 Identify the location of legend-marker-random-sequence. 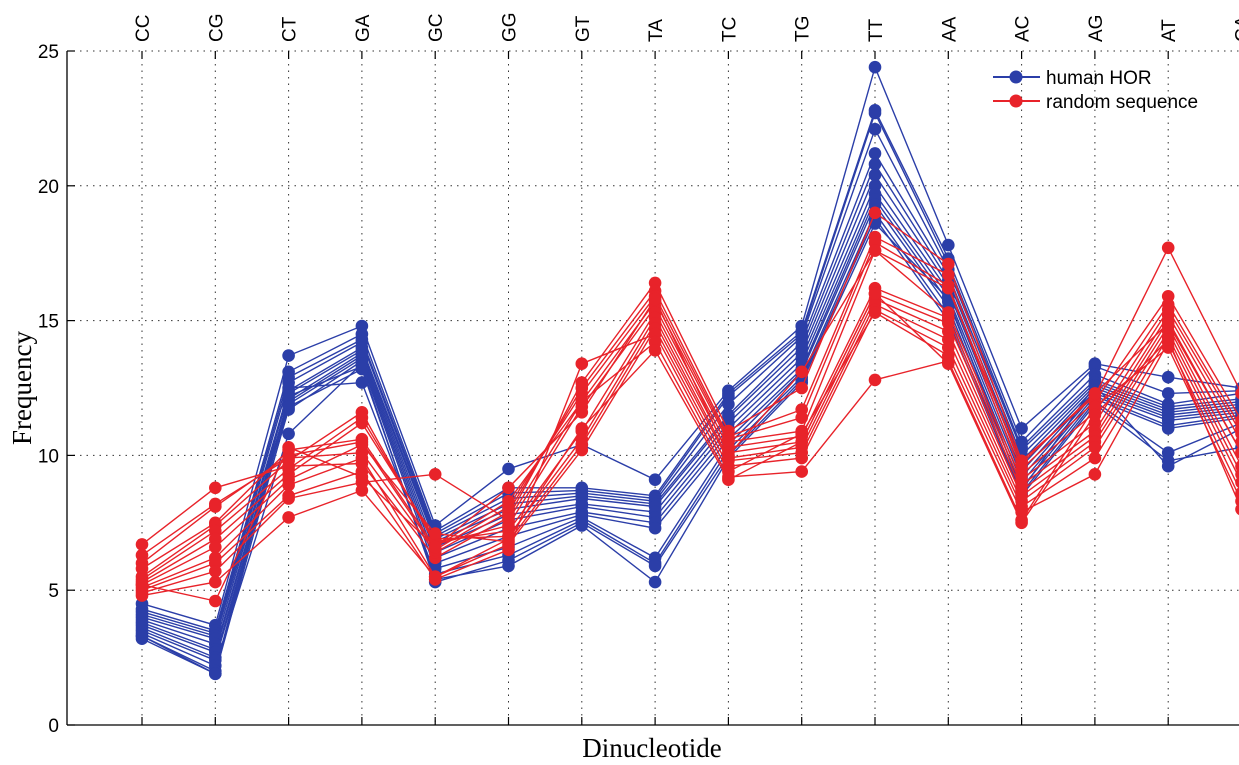
(1016, 101).